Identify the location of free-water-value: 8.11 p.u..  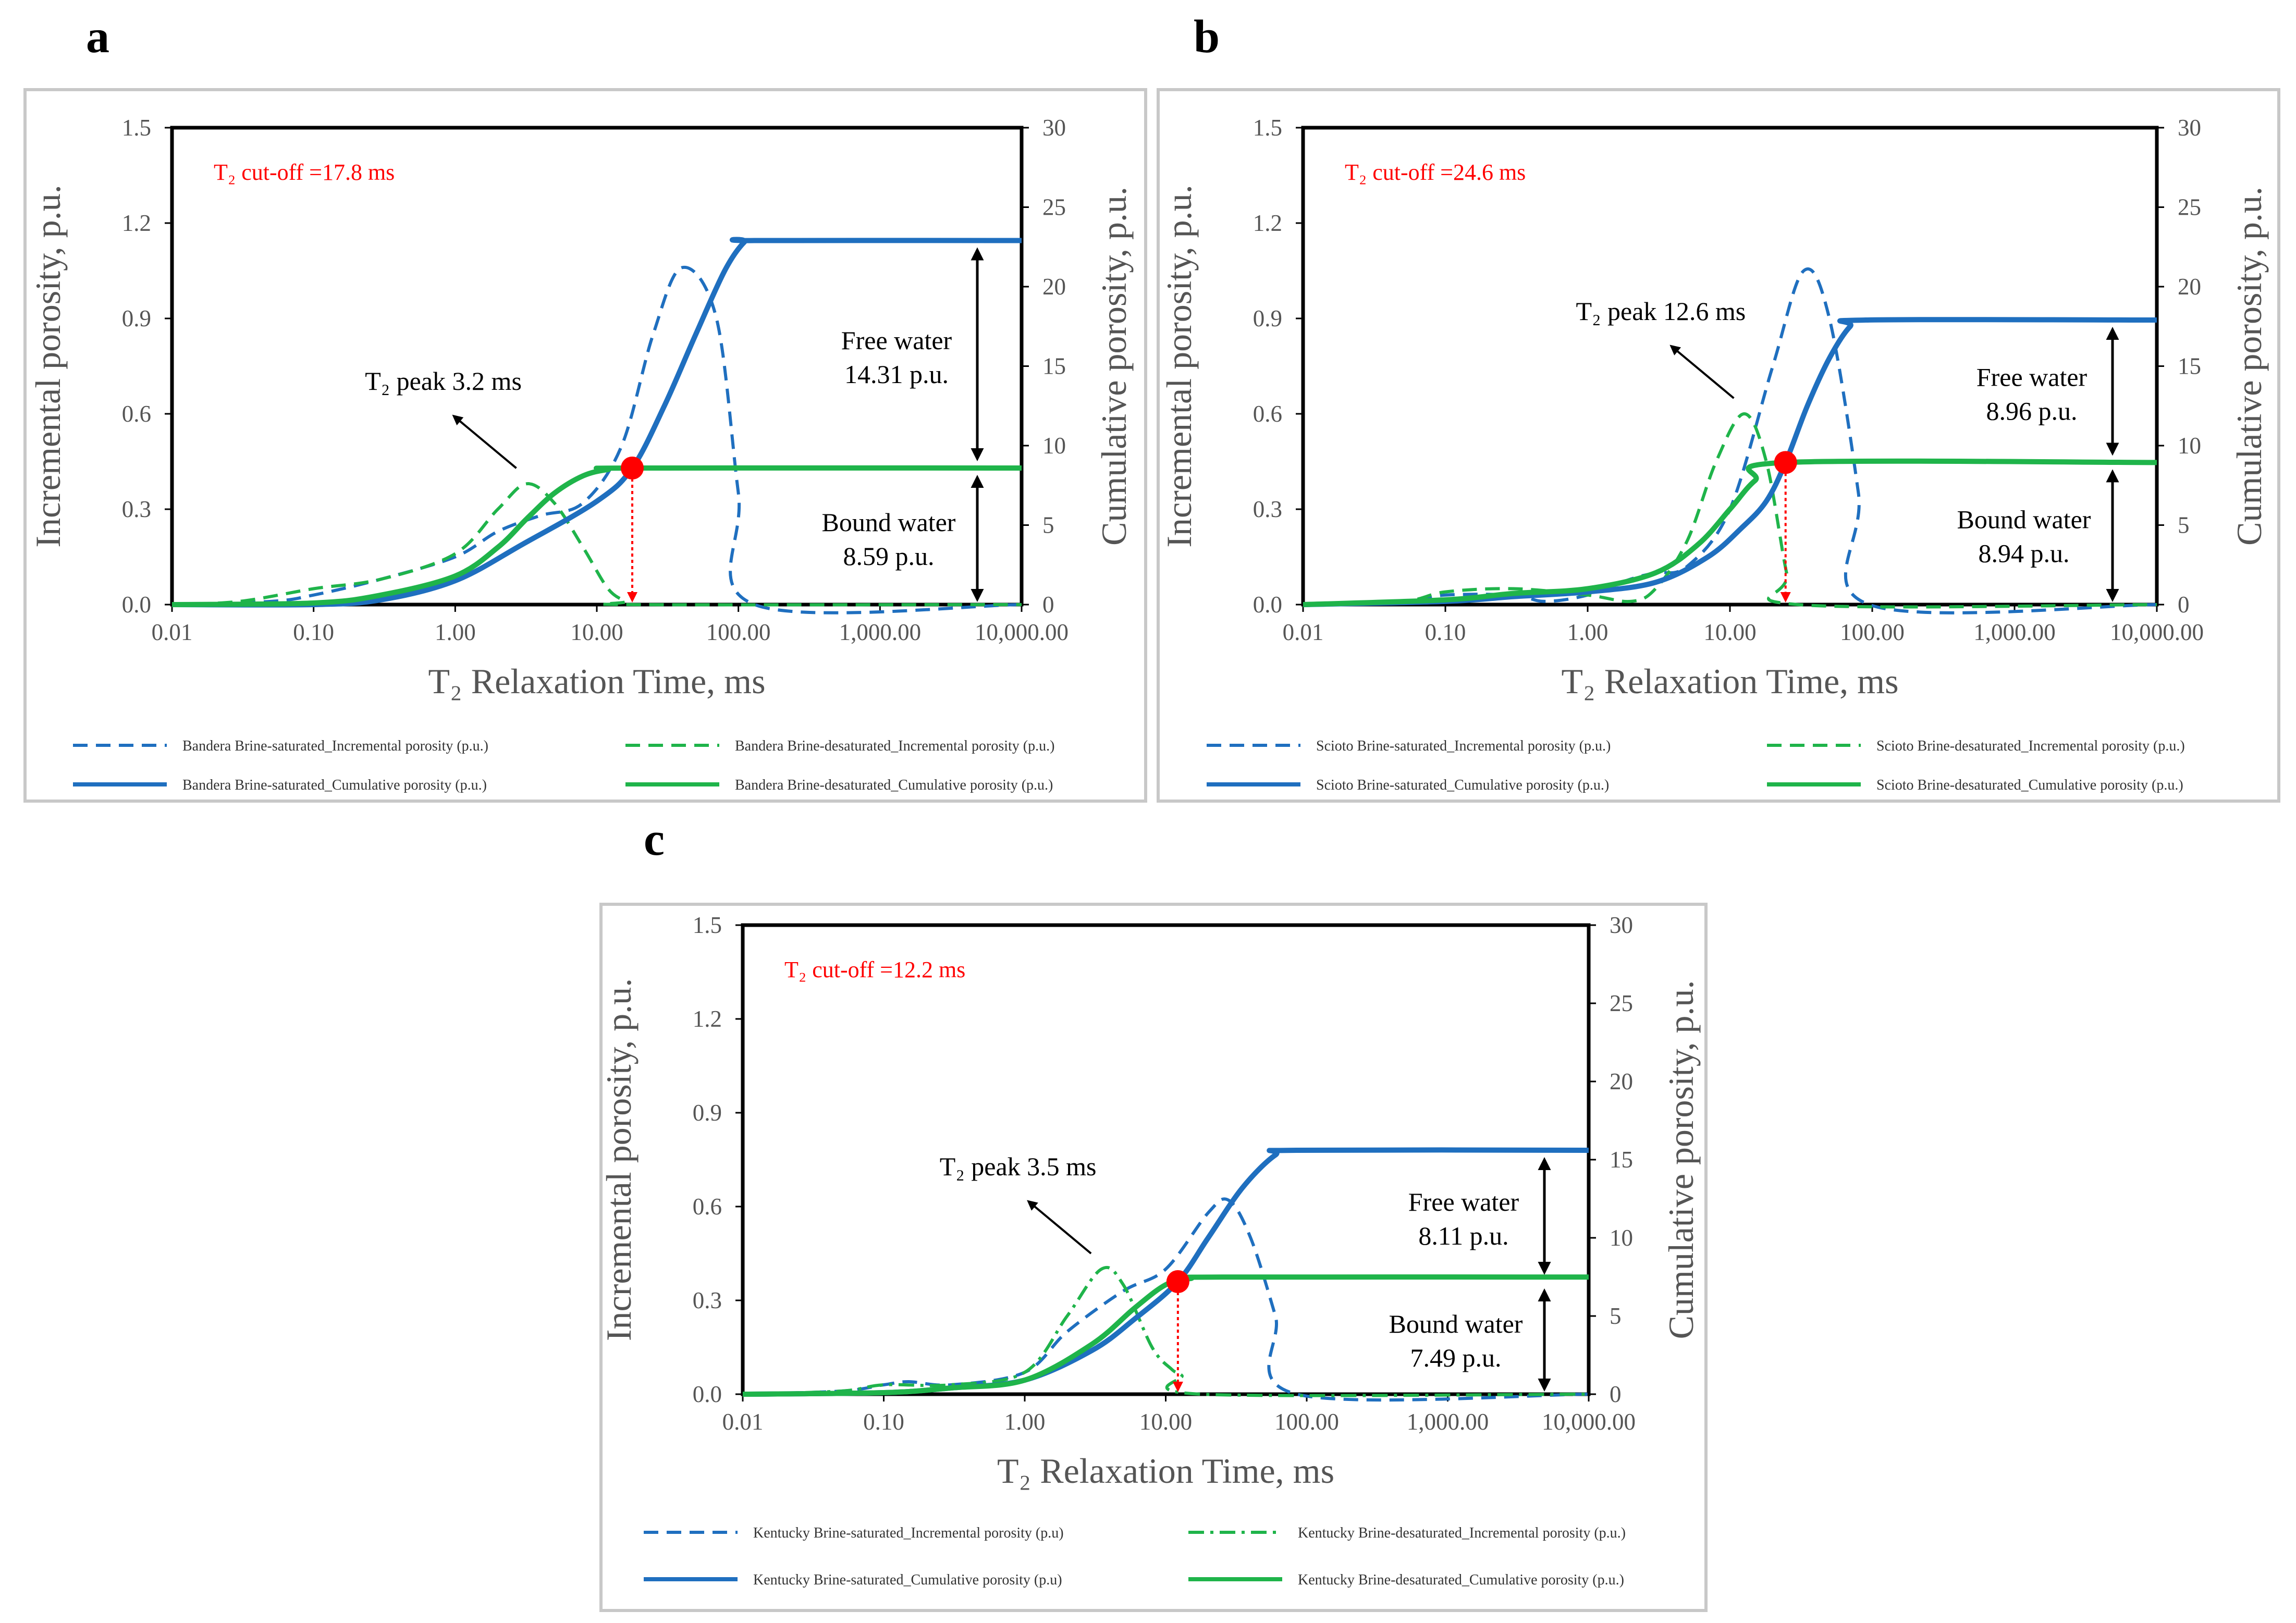
(1463, 1235).